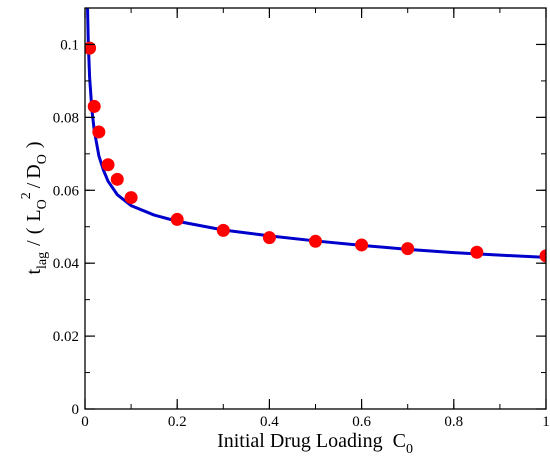 The height and width of the screenshot is (468, 550). Describe the element at coordinates (66, 337) in the screenshot. I see `y-tick-label: 0.02` at that location.